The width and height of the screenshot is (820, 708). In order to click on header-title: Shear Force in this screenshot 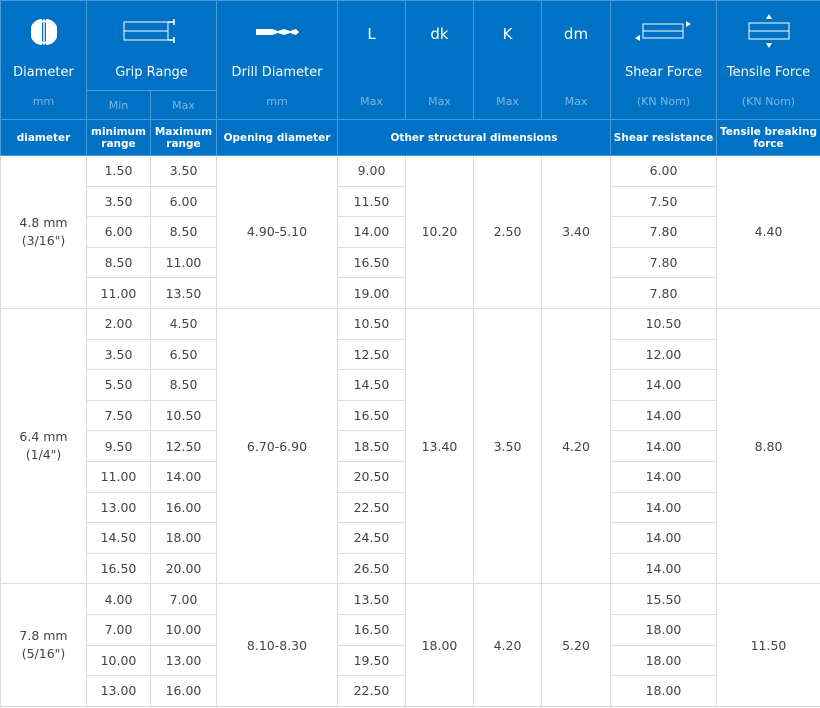, I will do `click(663, 72)`.